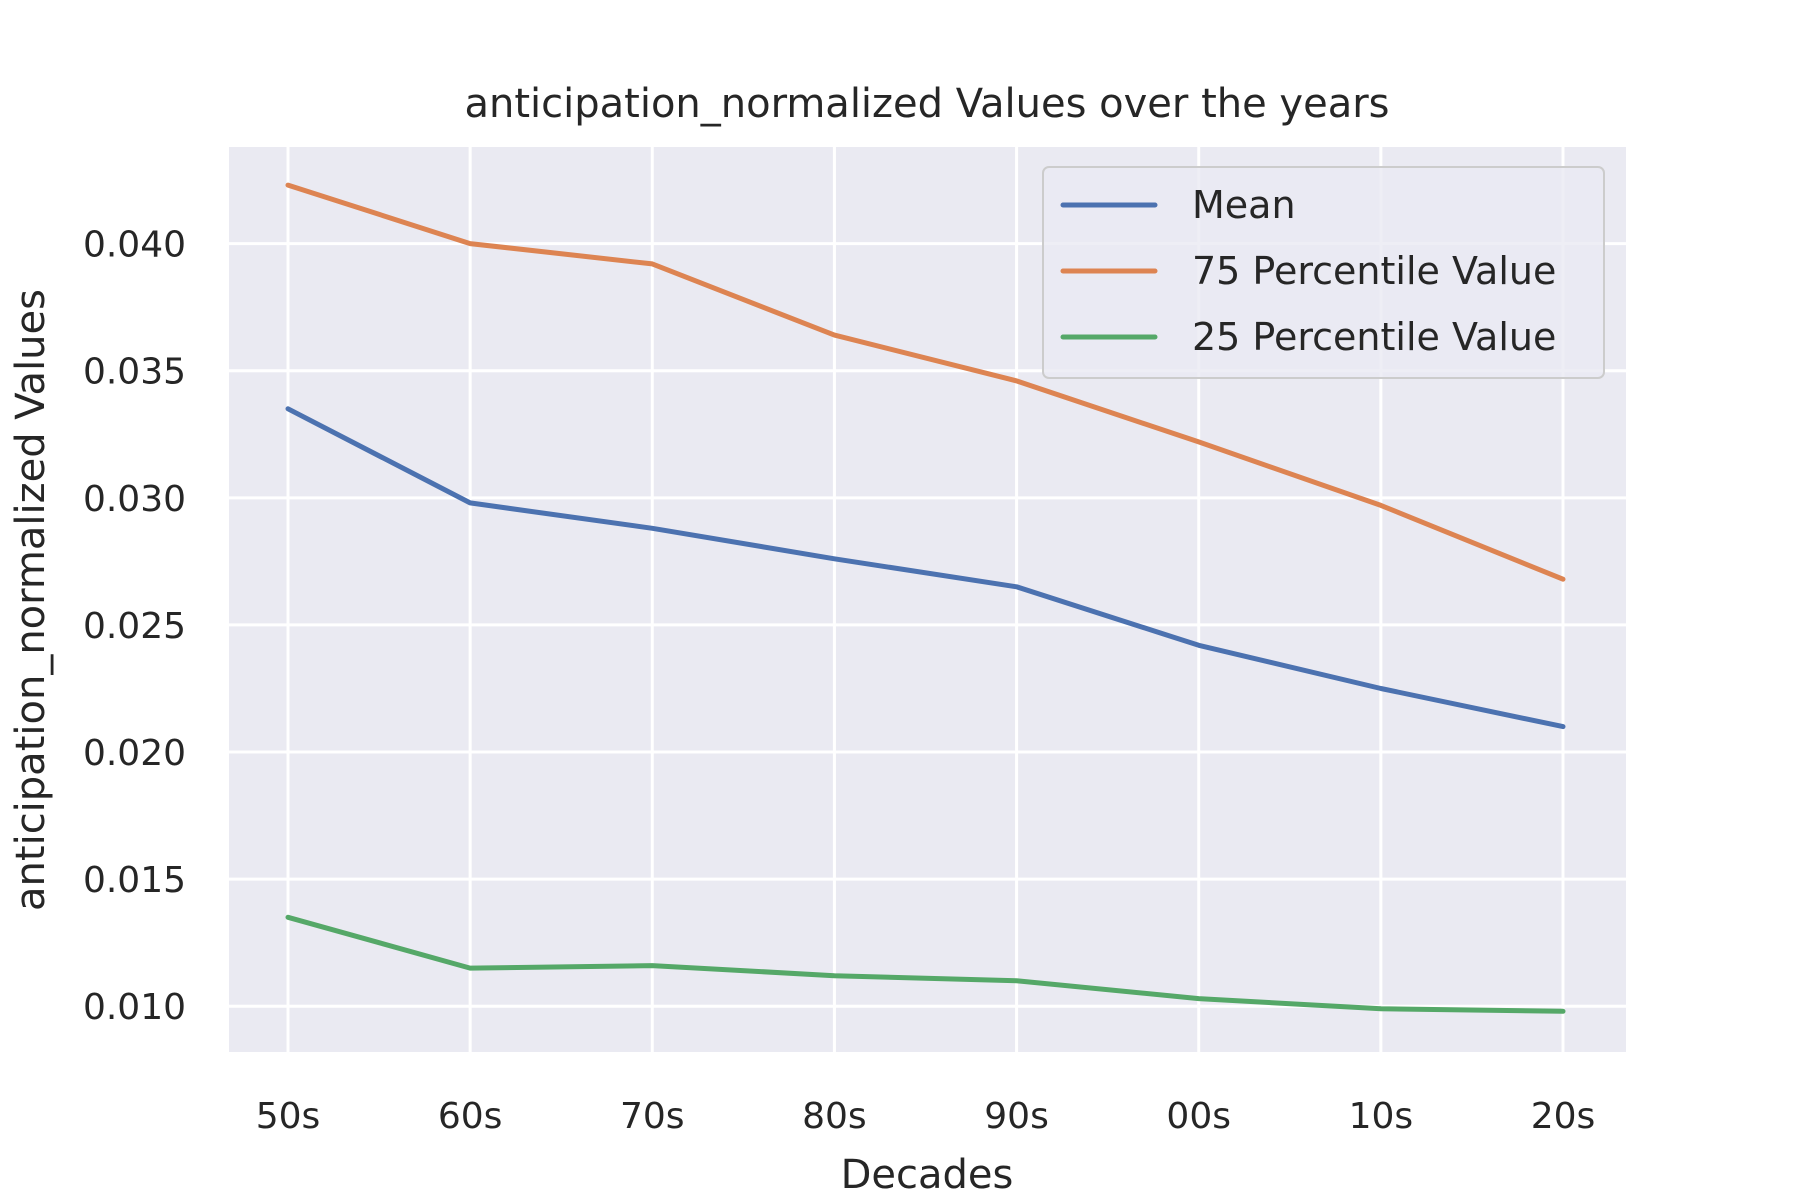 The width and height of the screenshot is (1800, 1200). I want to click on legend-label-2: 25 Percentile Value, so click(1374, 337).